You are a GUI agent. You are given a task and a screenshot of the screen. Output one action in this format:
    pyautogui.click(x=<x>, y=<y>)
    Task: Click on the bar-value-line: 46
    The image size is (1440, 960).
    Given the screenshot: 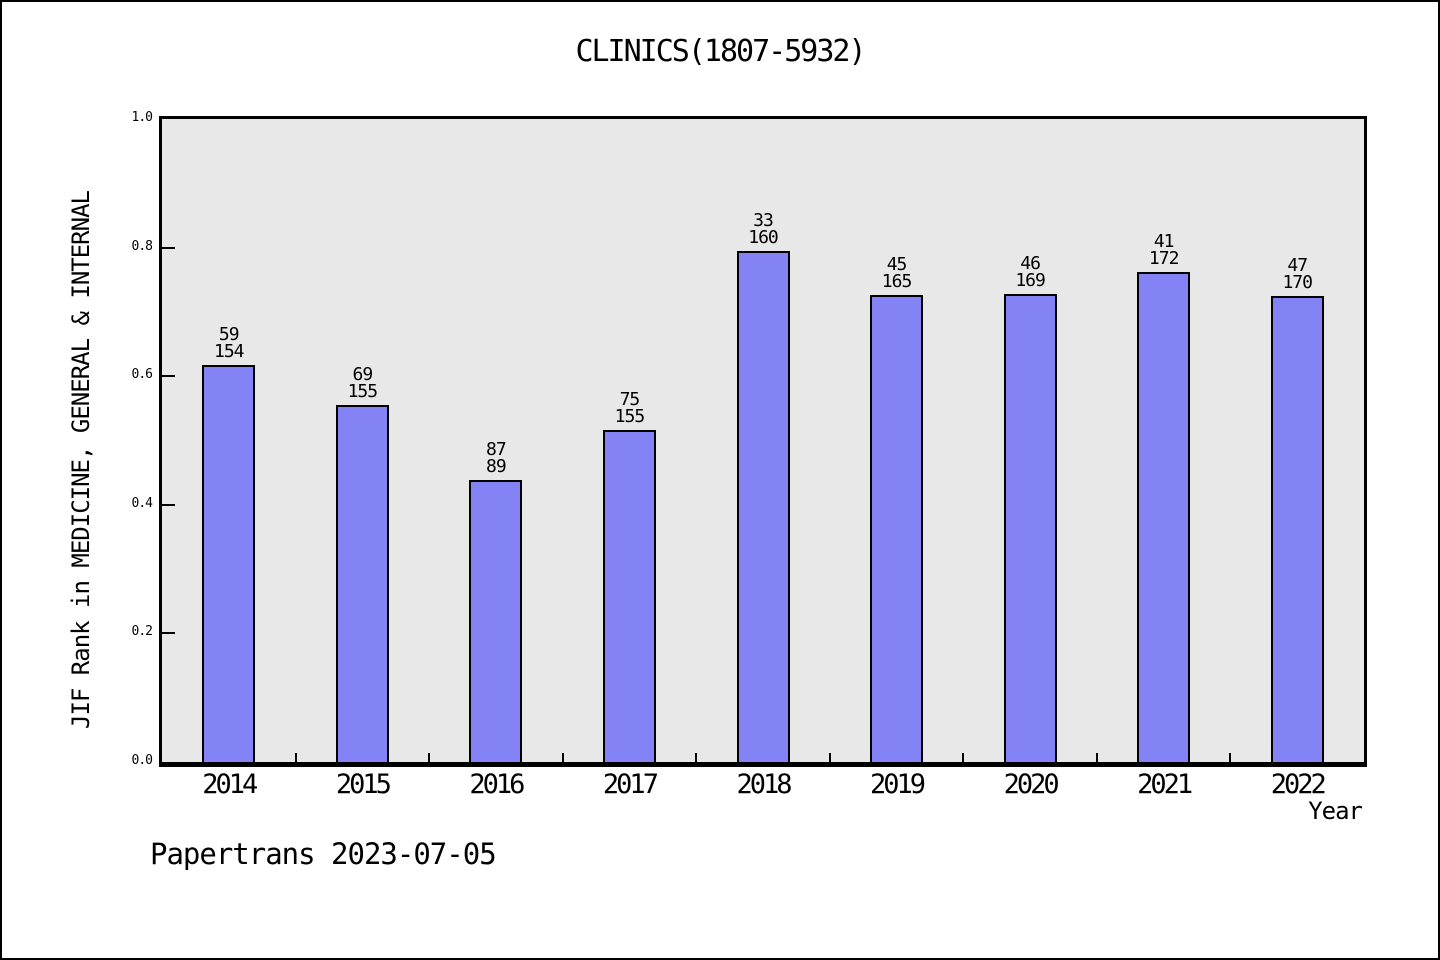 What is the action you would take?
    pyautogui.click(x=1030, y=263)
    